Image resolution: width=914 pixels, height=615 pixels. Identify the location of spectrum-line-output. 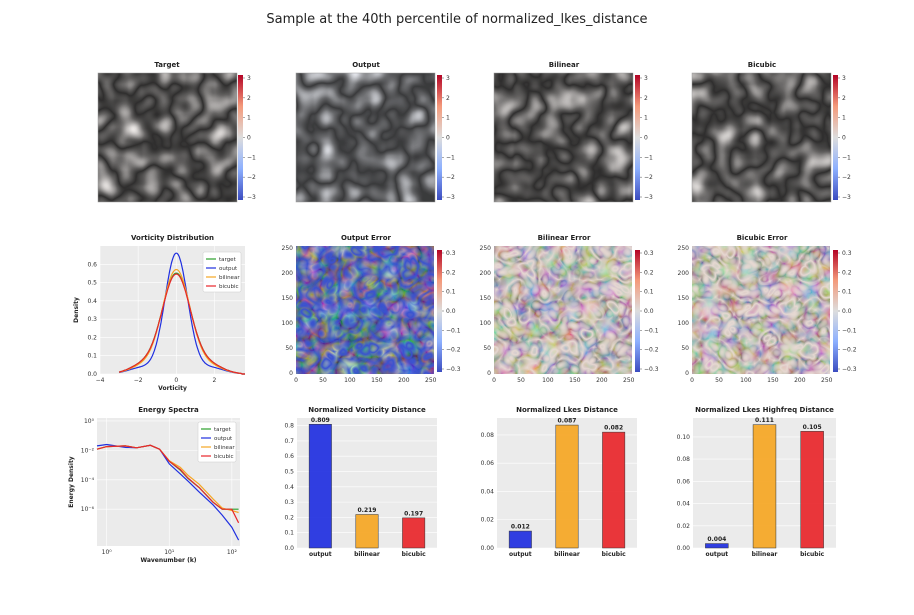
(168, 492).